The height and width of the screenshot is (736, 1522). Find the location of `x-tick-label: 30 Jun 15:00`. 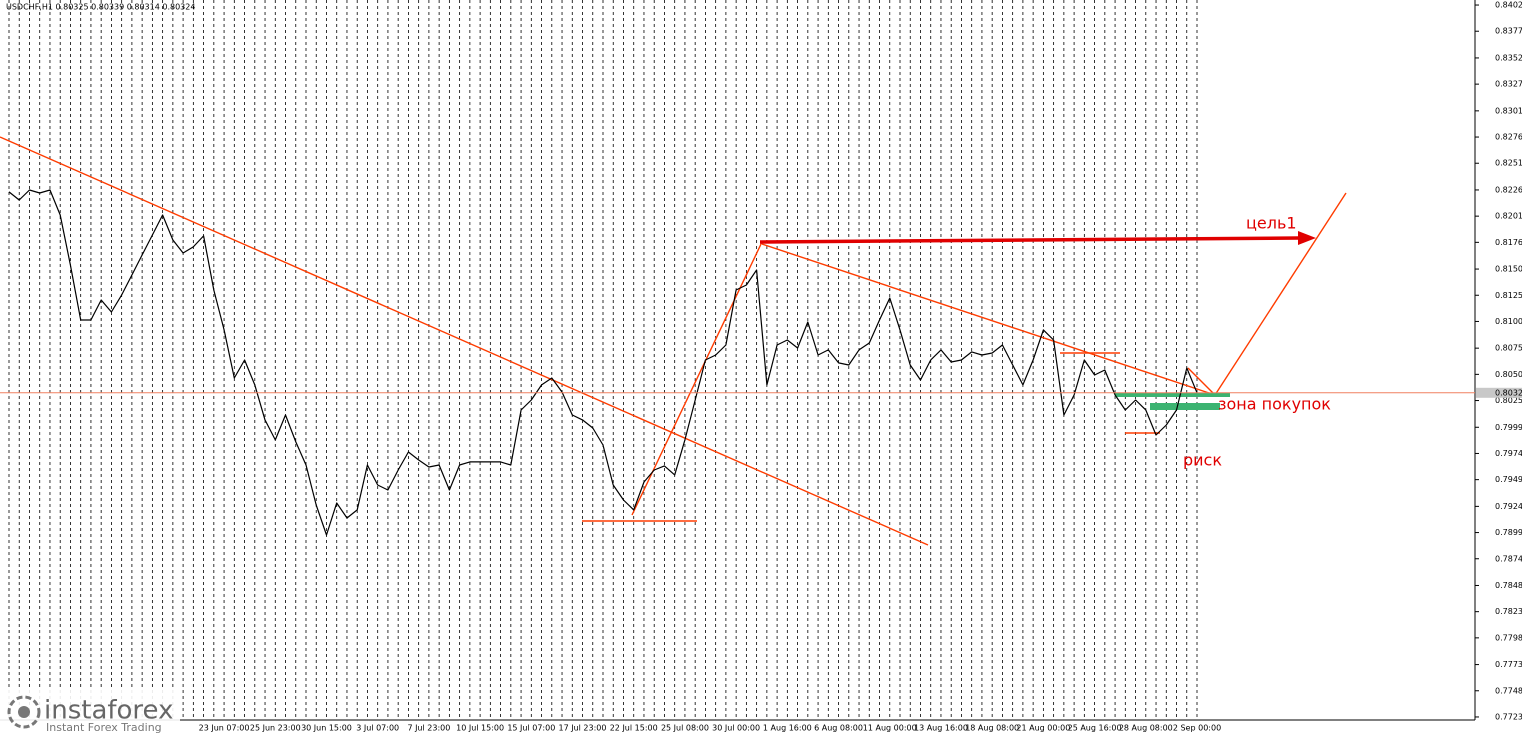

x-tick-label: 30 Jun 15:00 is located at coordinates (326, 728).